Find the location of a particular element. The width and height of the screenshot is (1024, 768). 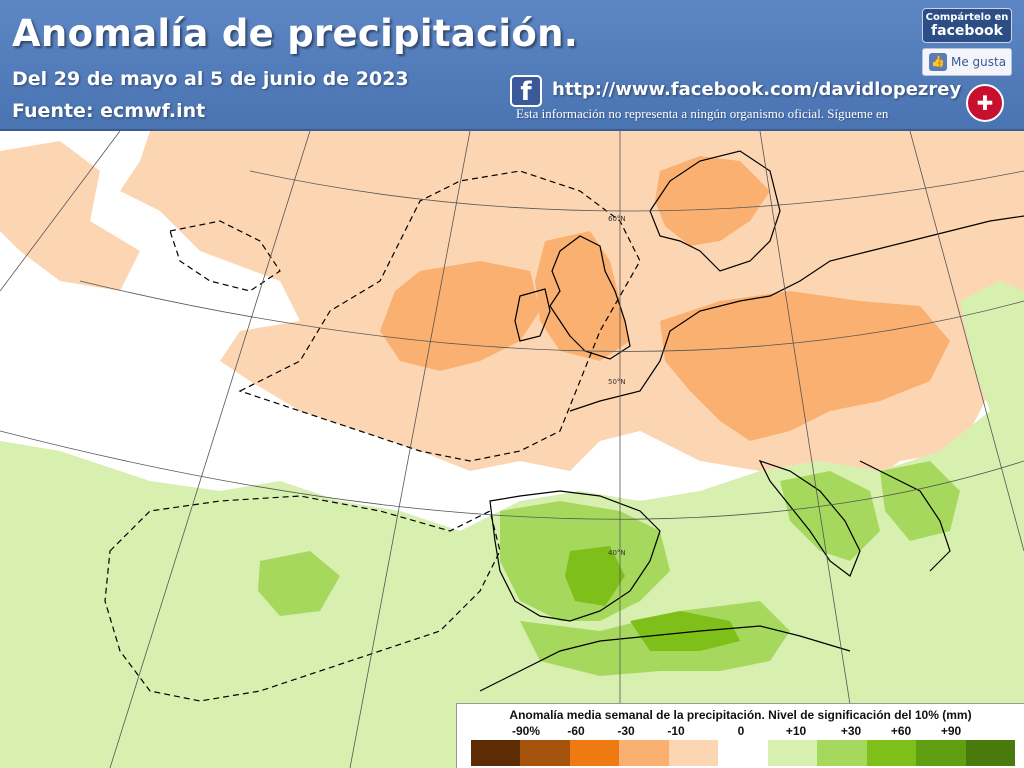

legend-label: +90 is located at coordinates (951, 731).